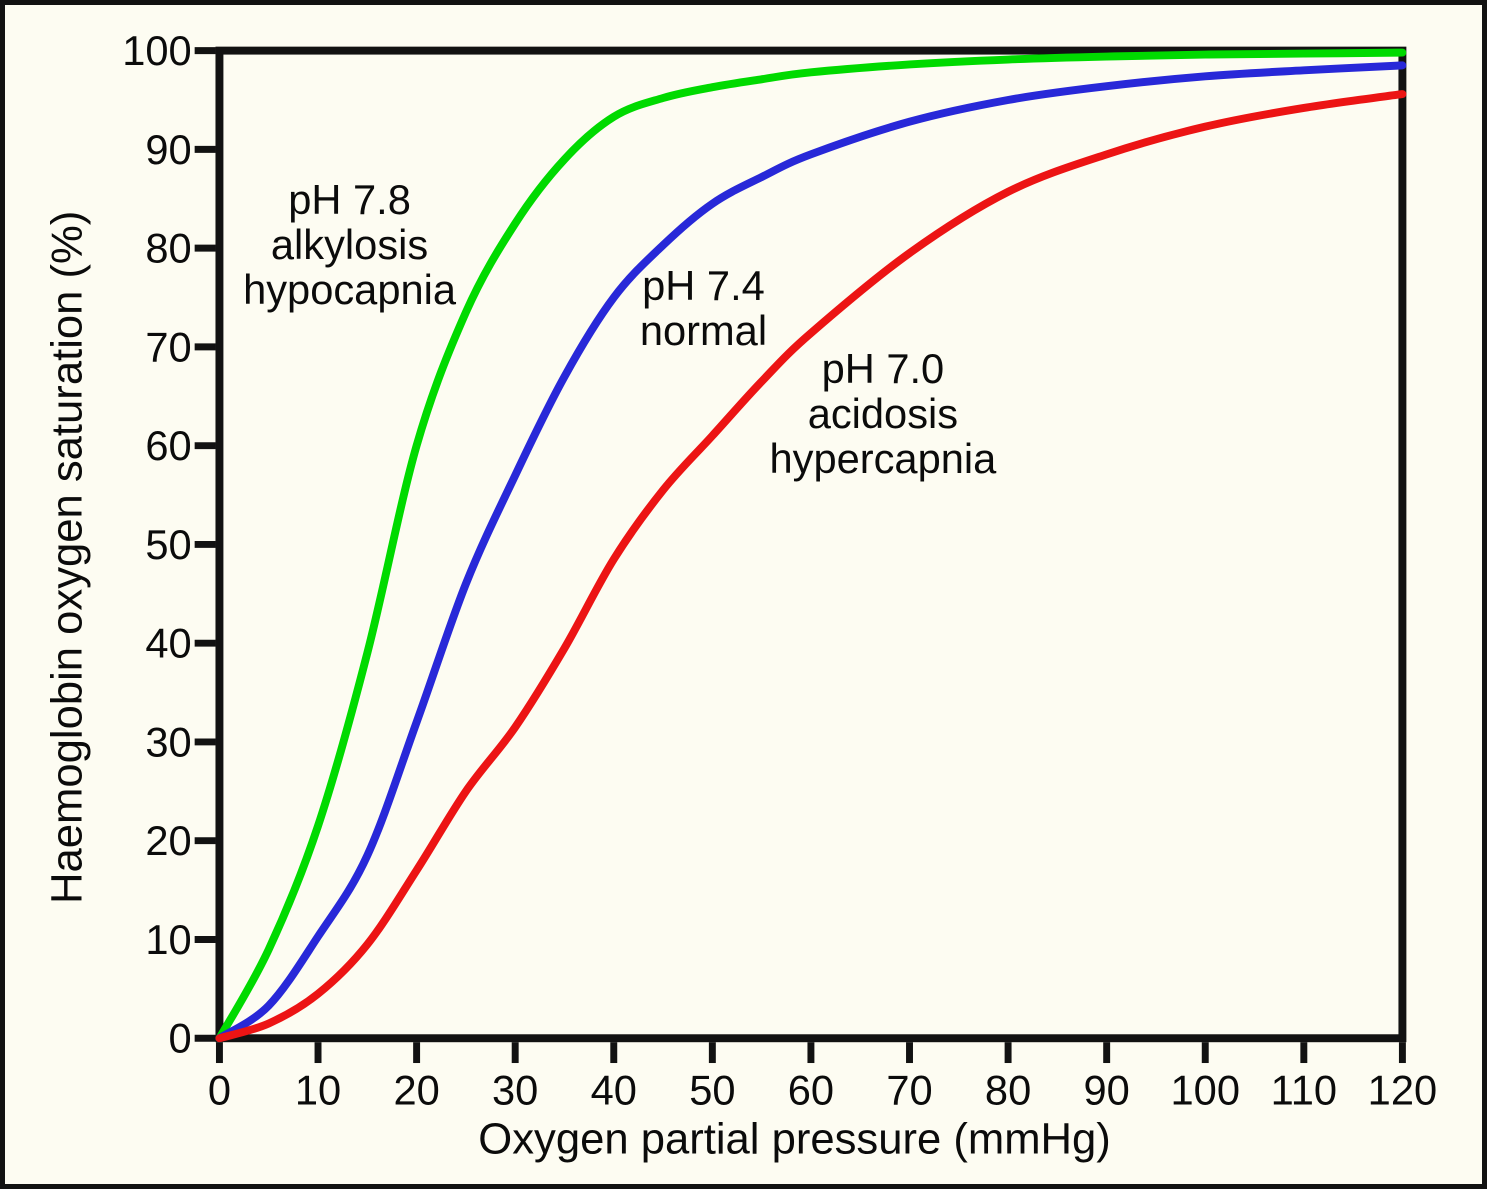  Describe the element at coordinates (168, 346) in the screenshot. I see `y-tick-label: 70` at that location.